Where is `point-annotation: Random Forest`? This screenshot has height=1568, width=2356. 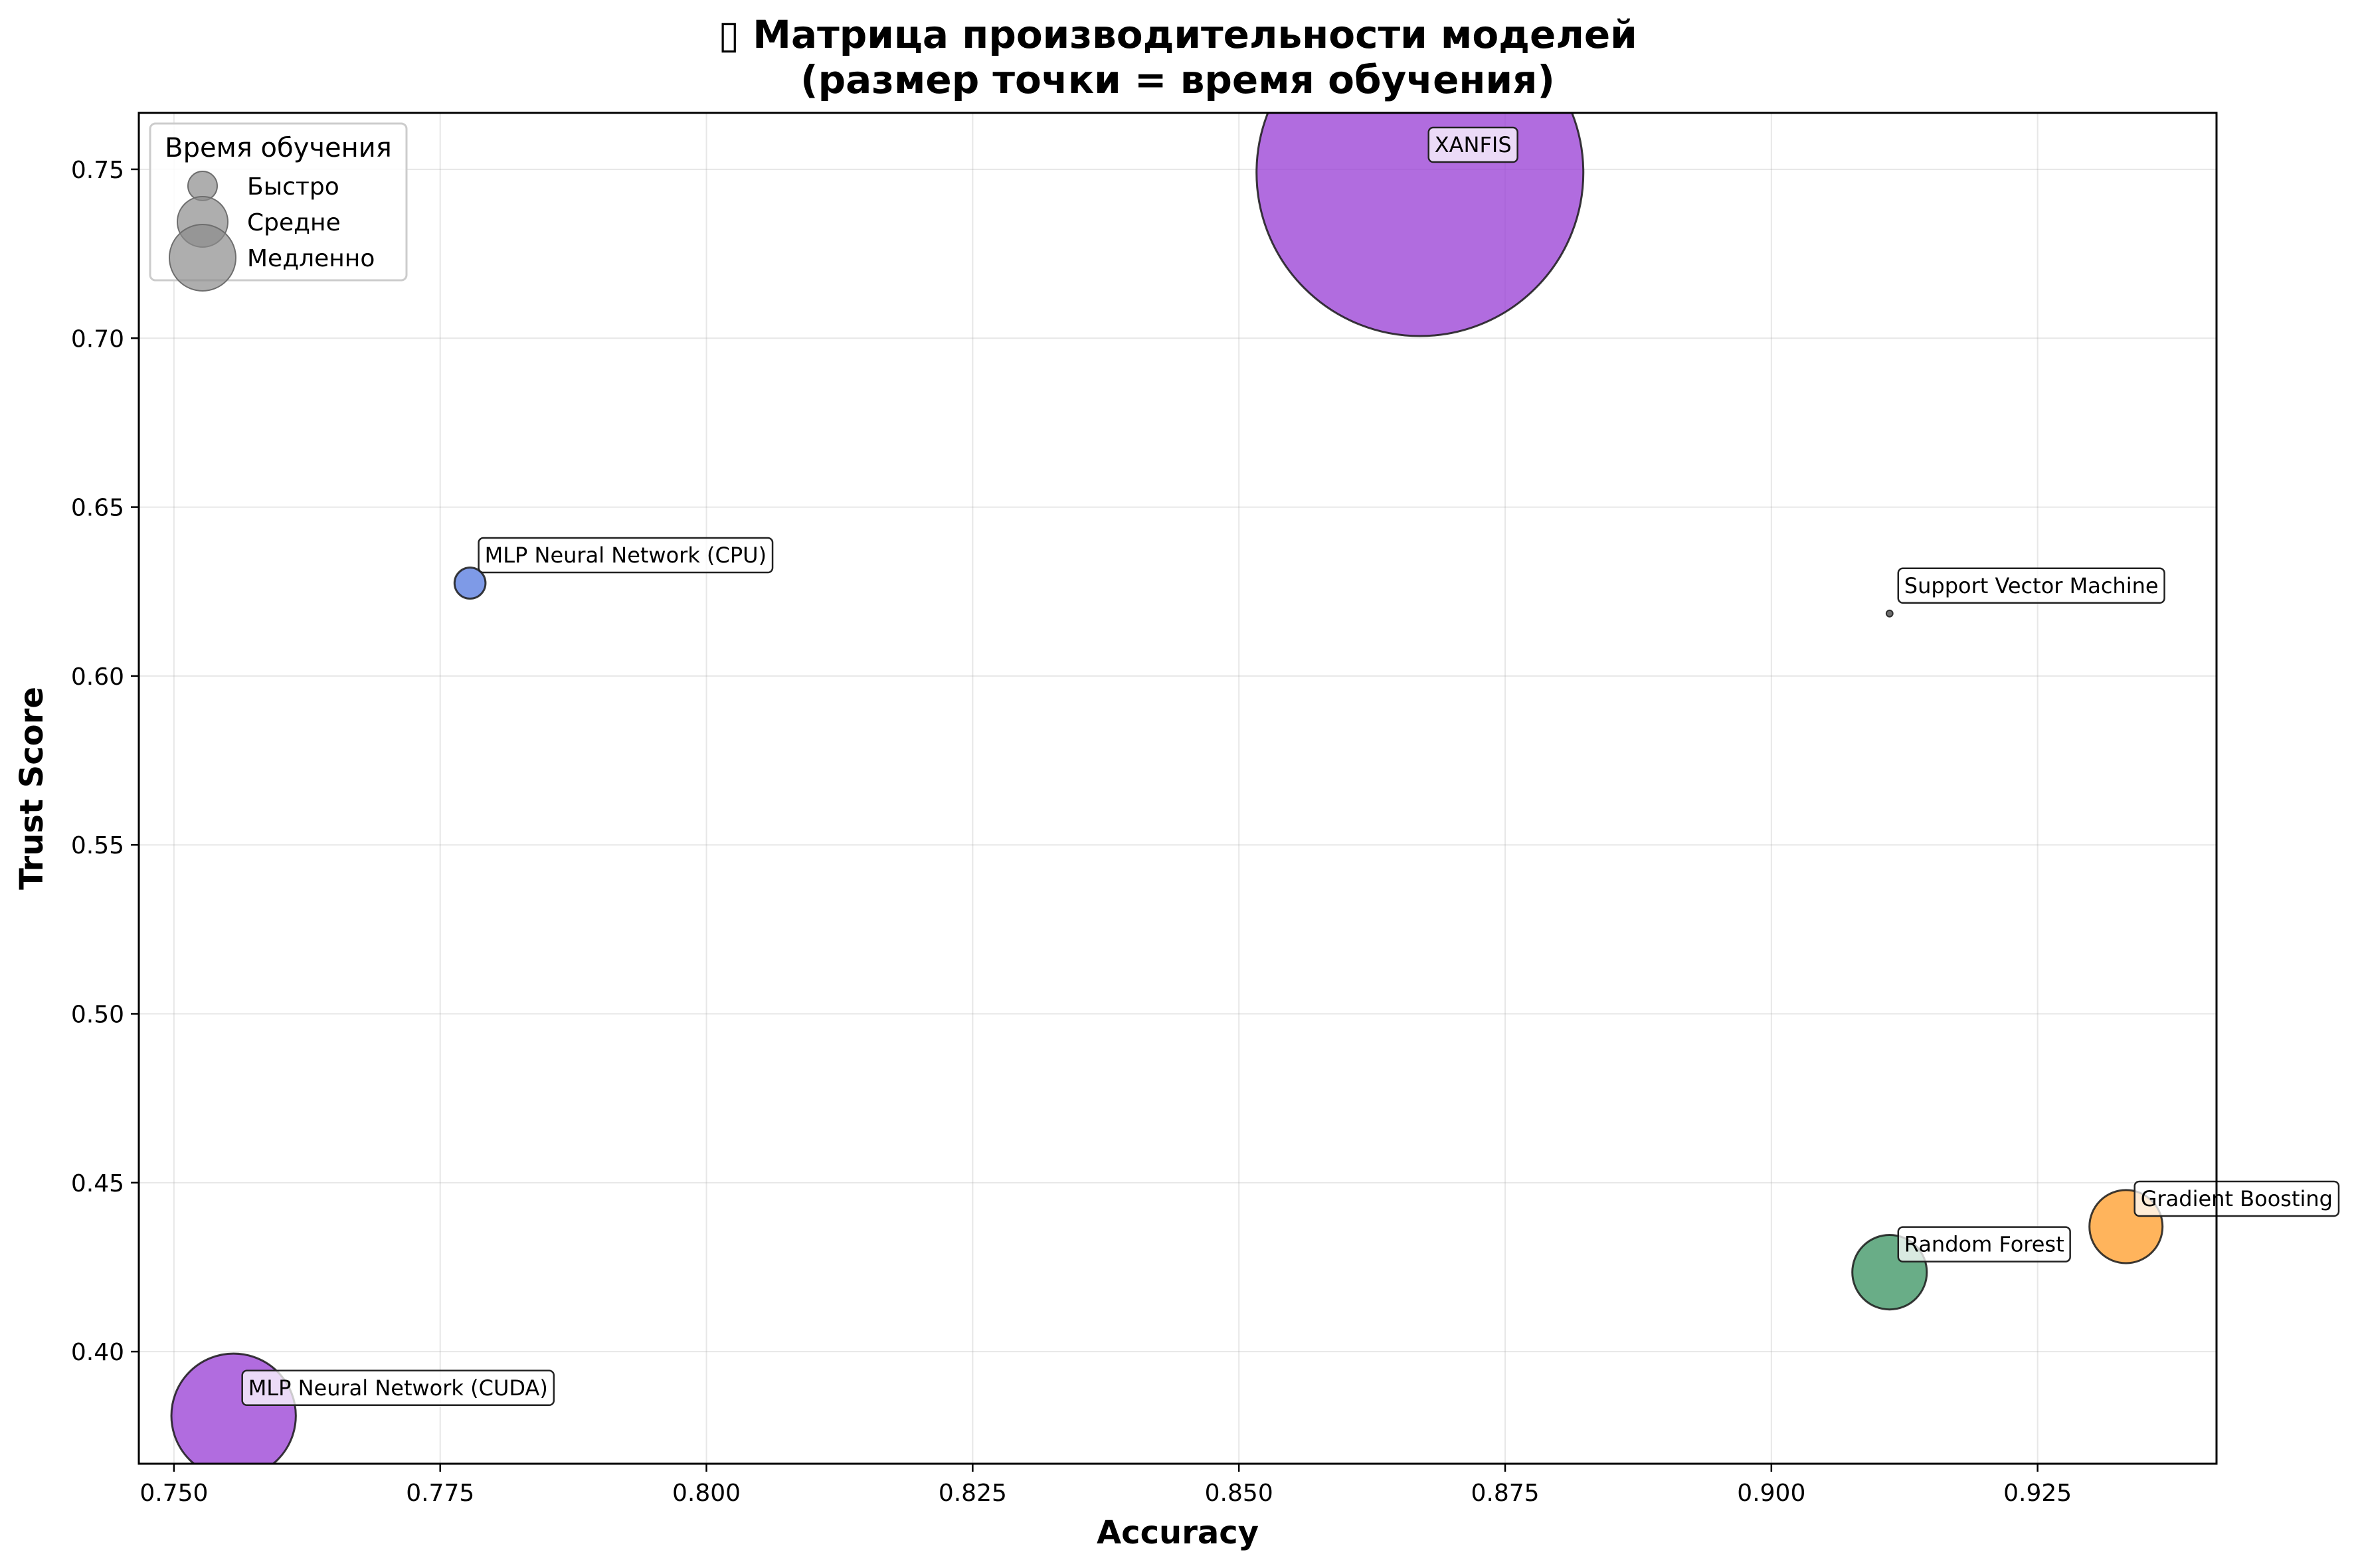 point-annotation: Random Forest is located at coordinates (1984, 1244).